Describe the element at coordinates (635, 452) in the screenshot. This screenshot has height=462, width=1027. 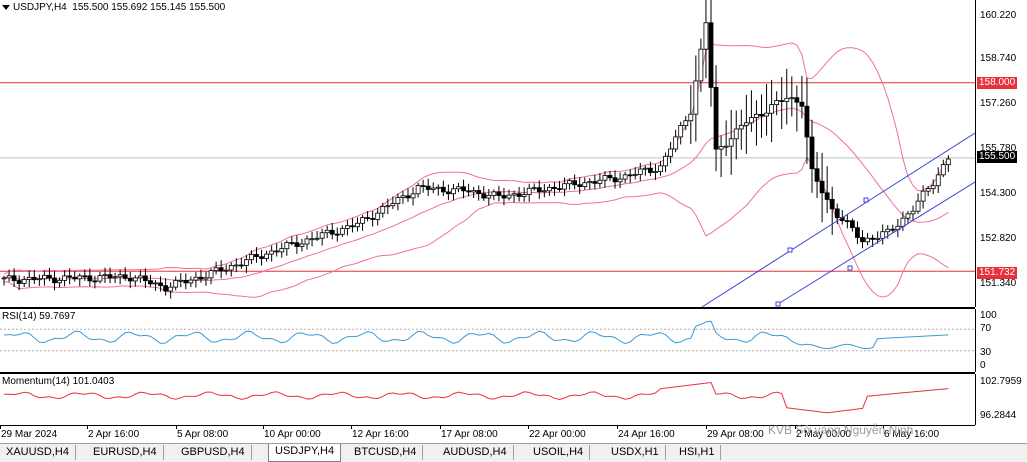
I see `tab-usdx-h1: USDX,H1` at that location.